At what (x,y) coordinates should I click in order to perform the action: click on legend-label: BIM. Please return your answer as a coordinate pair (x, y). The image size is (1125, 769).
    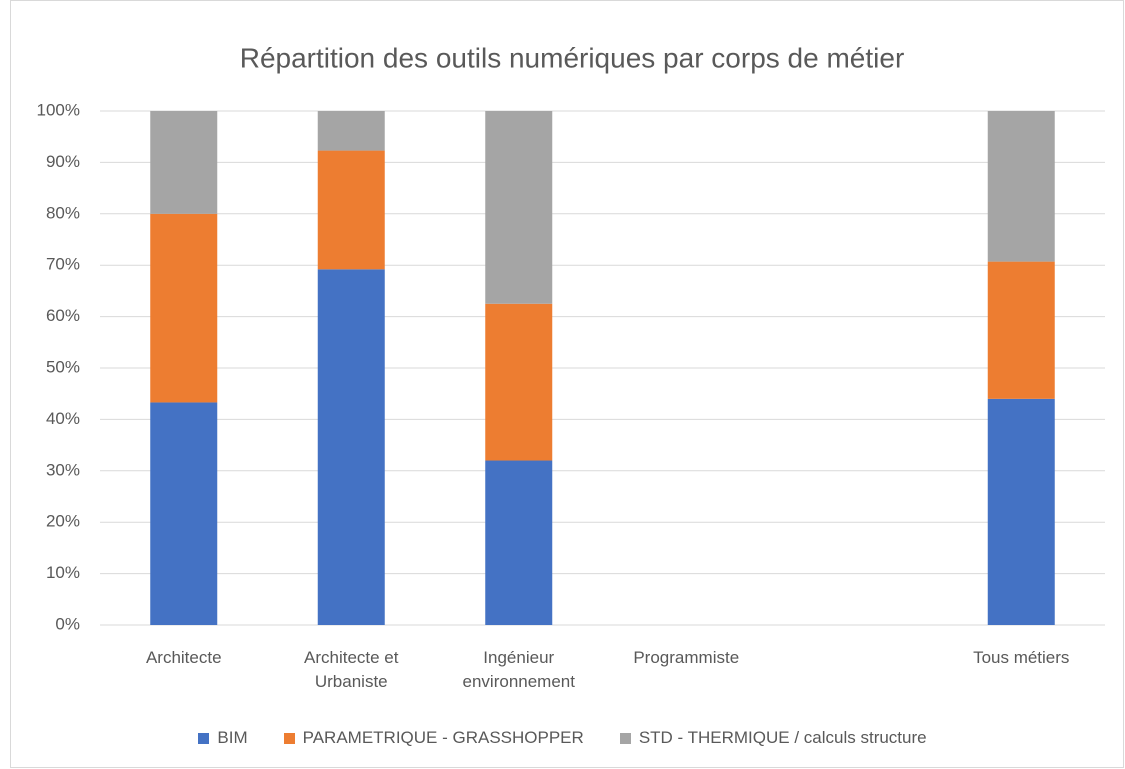
    Looking at the image, I should click on (232, 737).